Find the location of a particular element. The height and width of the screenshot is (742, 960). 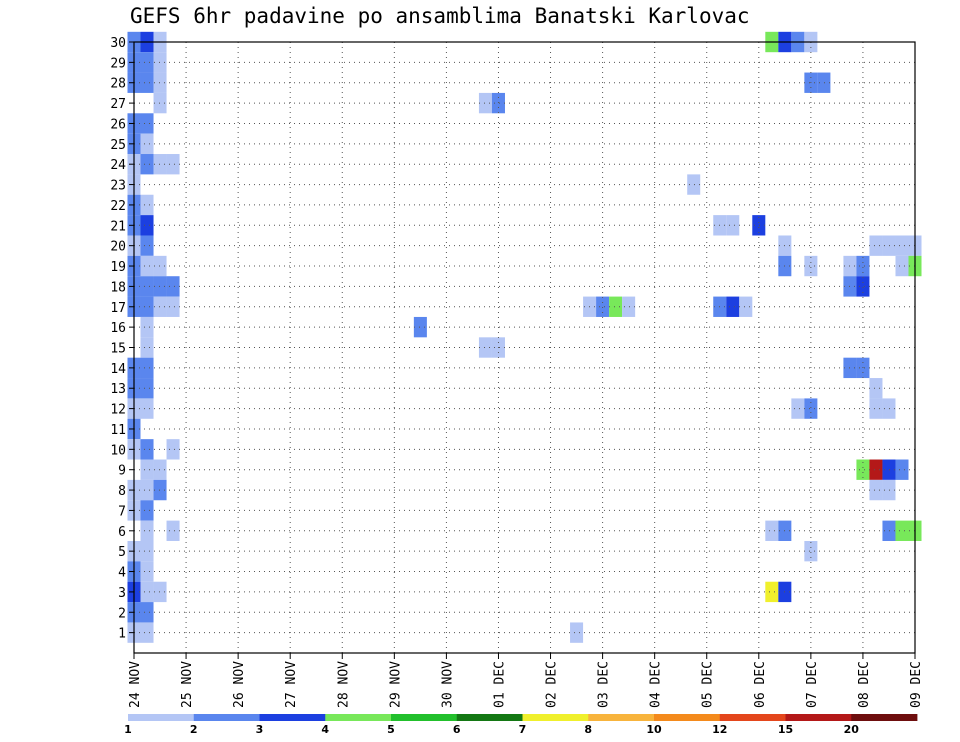

y-tick-label: 5 is located at coordinates (122, 552).